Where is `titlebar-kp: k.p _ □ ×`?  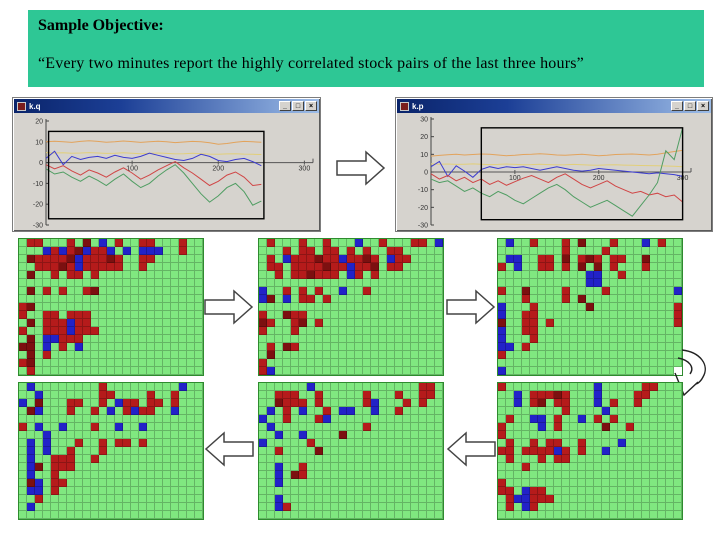 titlebar-kp: k.p _ □ × is located at coordinates (554, 106).